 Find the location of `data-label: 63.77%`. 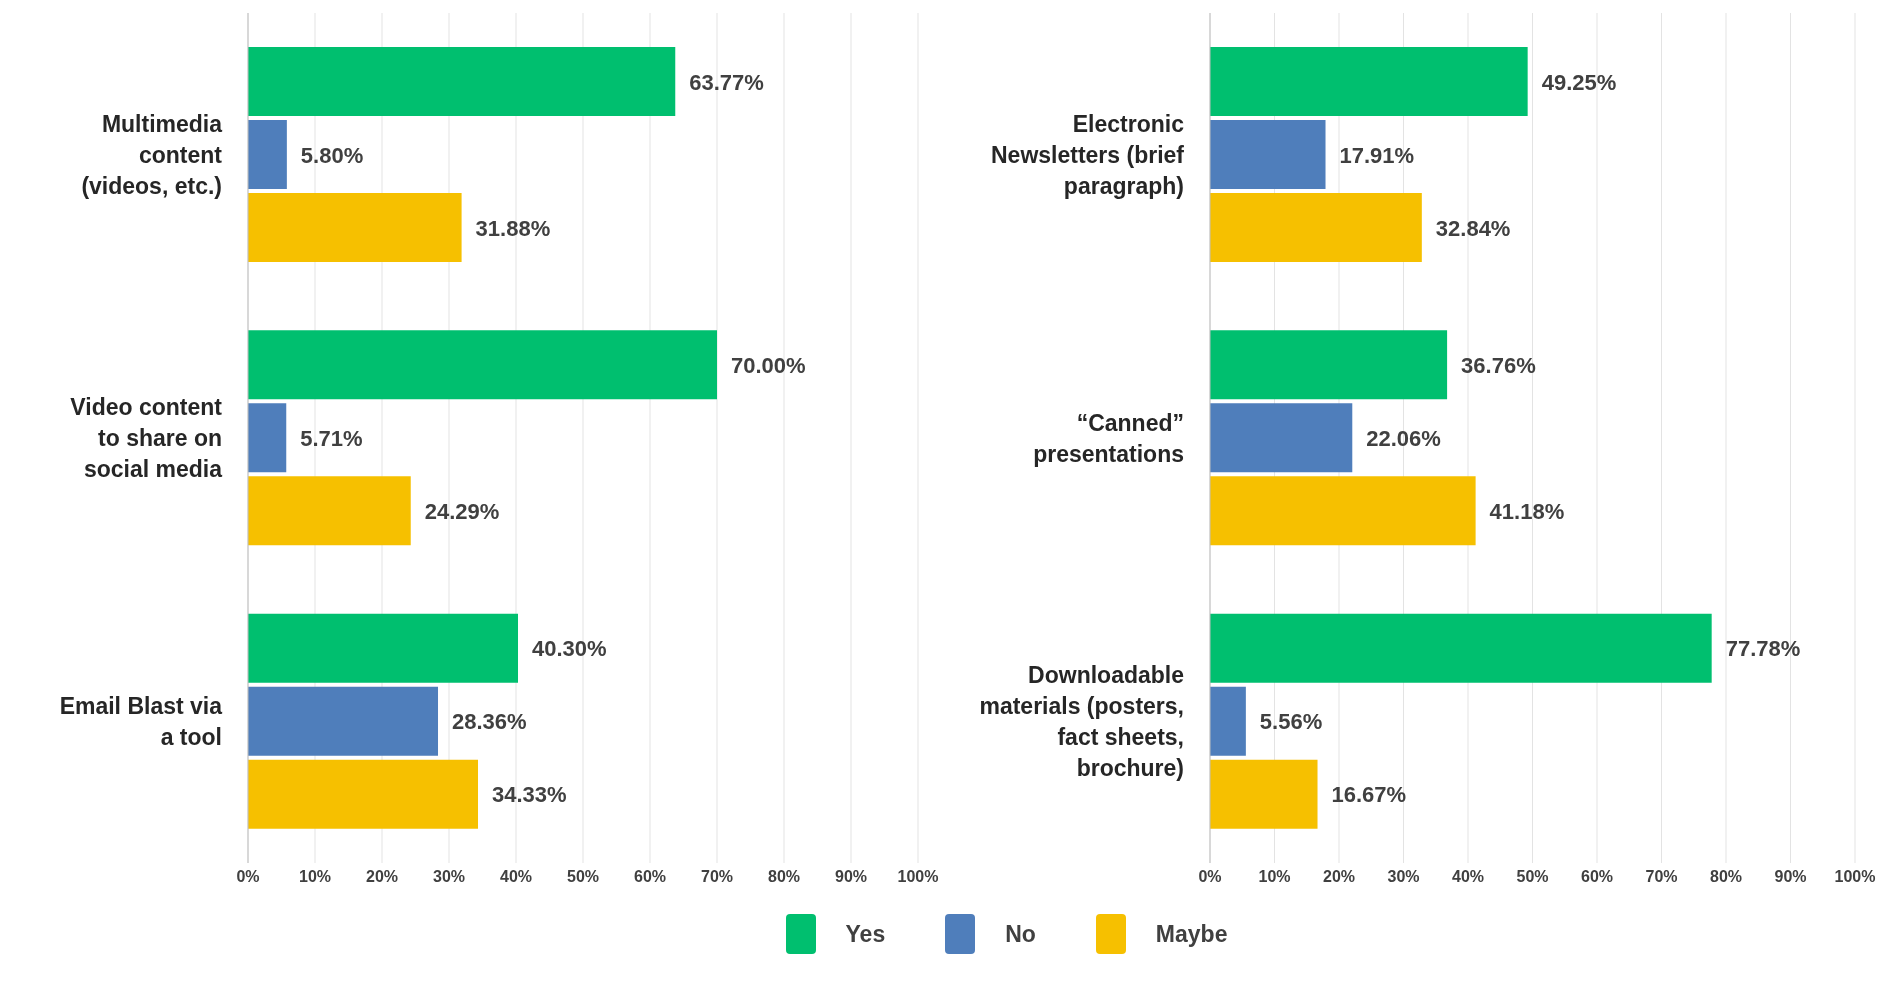

data-label: 63.77% is located at coordinates (726, 82).